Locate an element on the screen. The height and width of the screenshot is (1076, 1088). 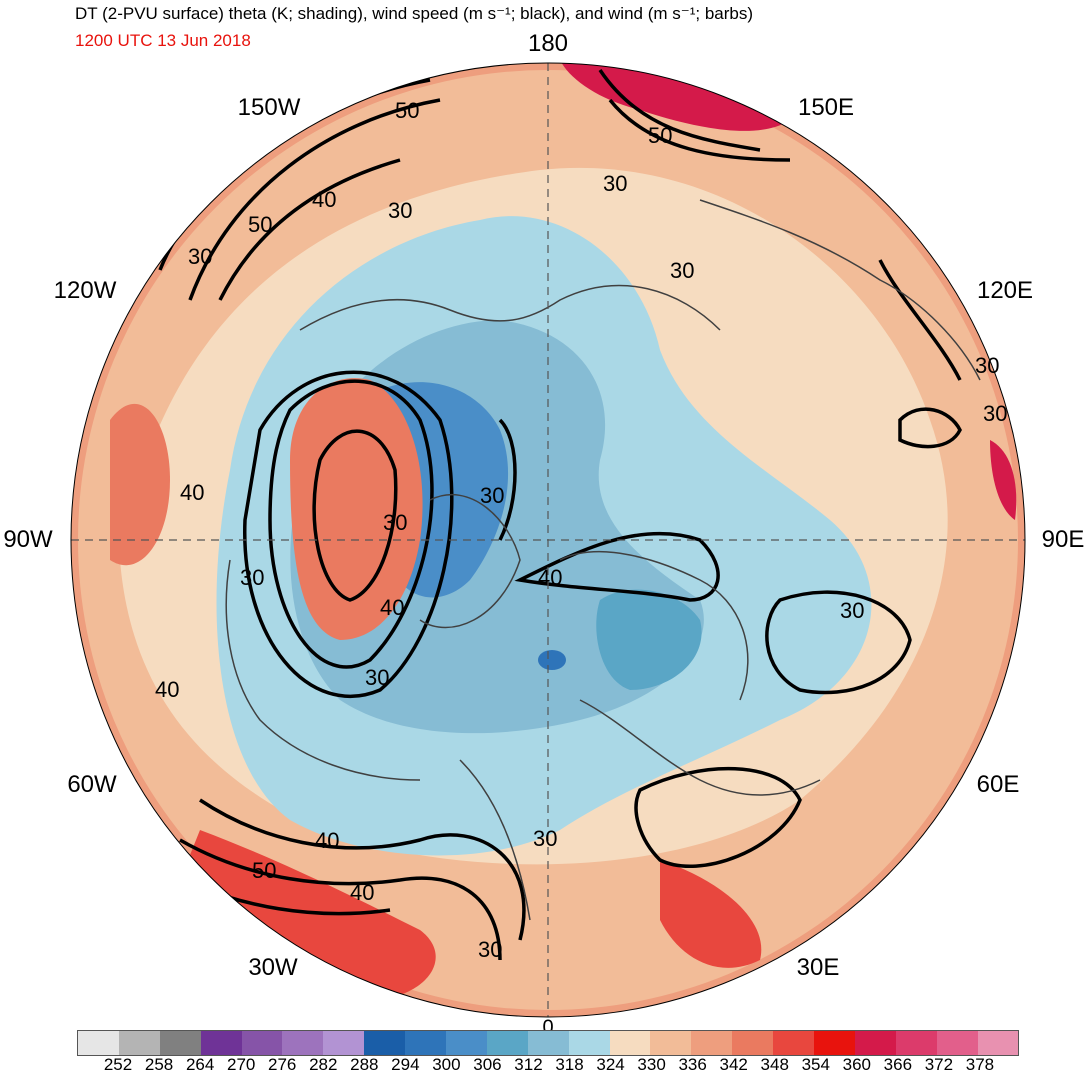
colorbar-tick-label: 258 is located at coordinates (159, 1064).